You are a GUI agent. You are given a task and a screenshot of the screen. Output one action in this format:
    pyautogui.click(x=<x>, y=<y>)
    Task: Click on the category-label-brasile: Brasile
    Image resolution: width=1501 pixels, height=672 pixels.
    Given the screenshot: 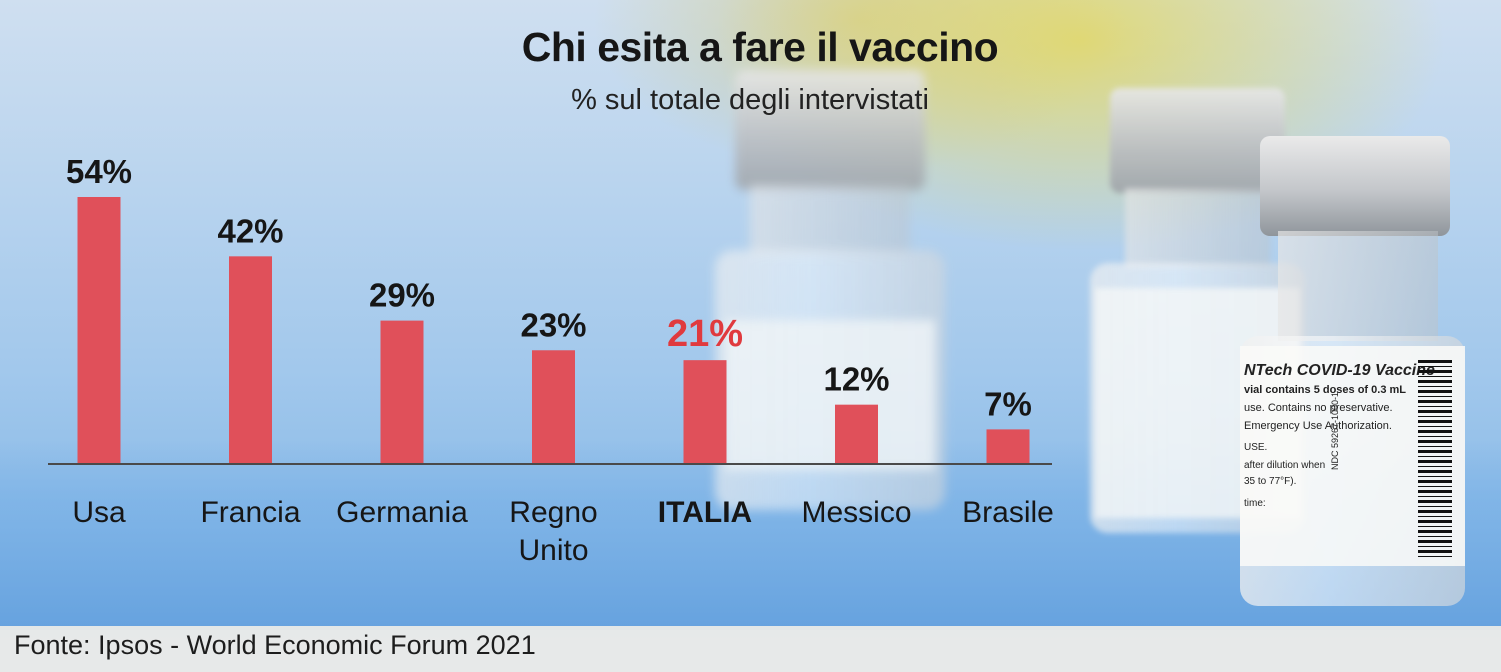 What is the action you would take?
    pyautogui.click(x=1008, y=512)
    